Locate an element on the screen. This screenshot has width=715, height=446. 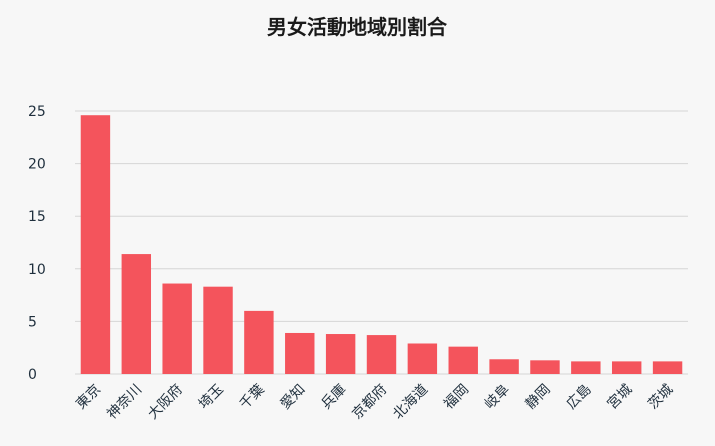
y-tick-label: 5 is located at coordinates (32, 322).